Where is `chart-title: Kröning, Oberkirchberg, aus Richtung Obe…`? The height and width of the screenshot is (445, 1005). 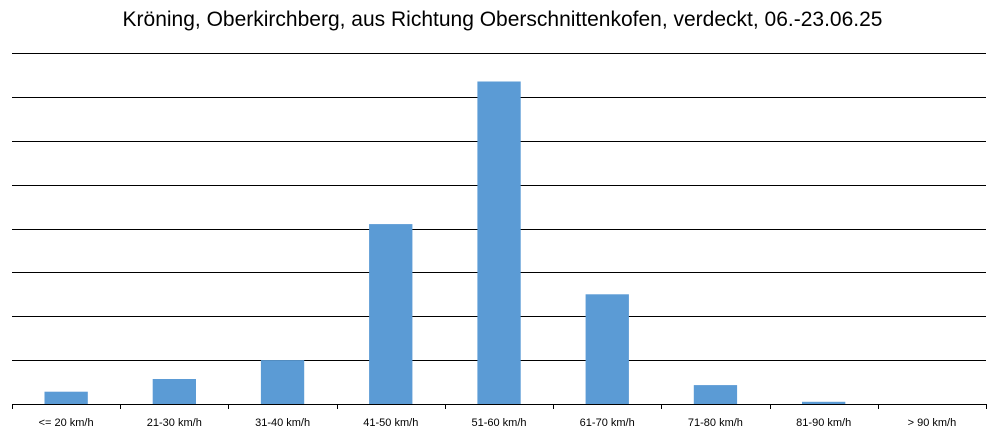
chart-title: Kröning, Oberkirchberg, aus Richtung Obe… is located at coordinates (502, 19).